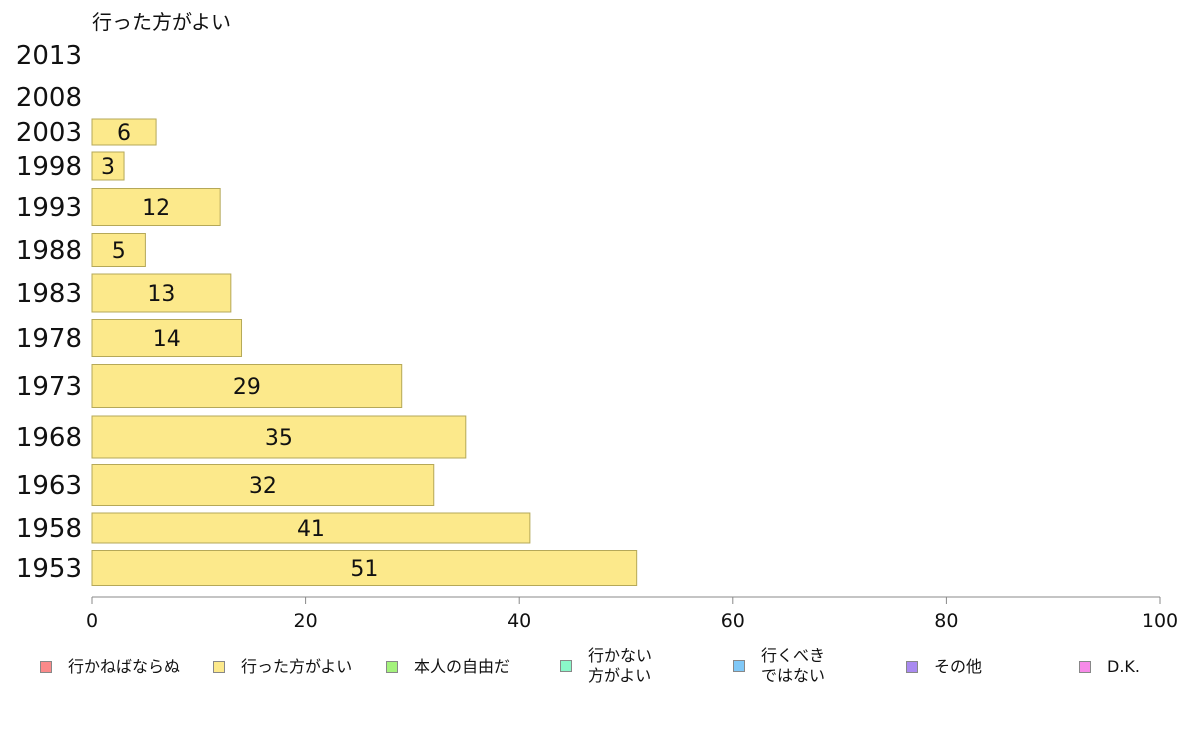  I want to click on x-tick-label: 40, so click(519, 621).